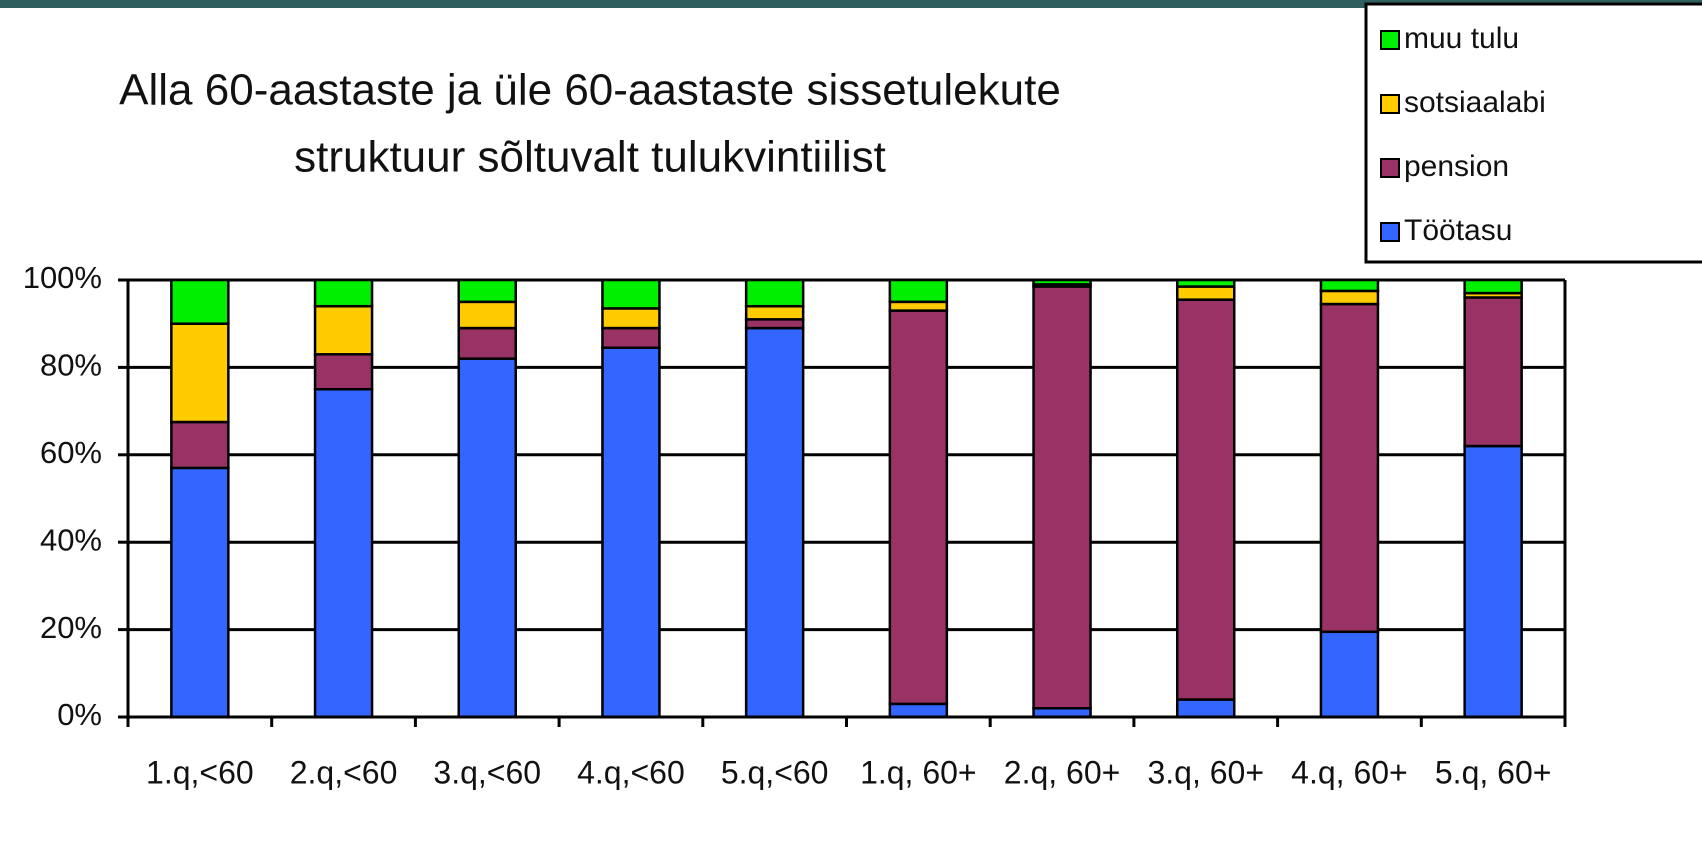 The width and height of the screenshot is (1702, 857). I want to click on y-tick-label: 100%, so click(62, 277).